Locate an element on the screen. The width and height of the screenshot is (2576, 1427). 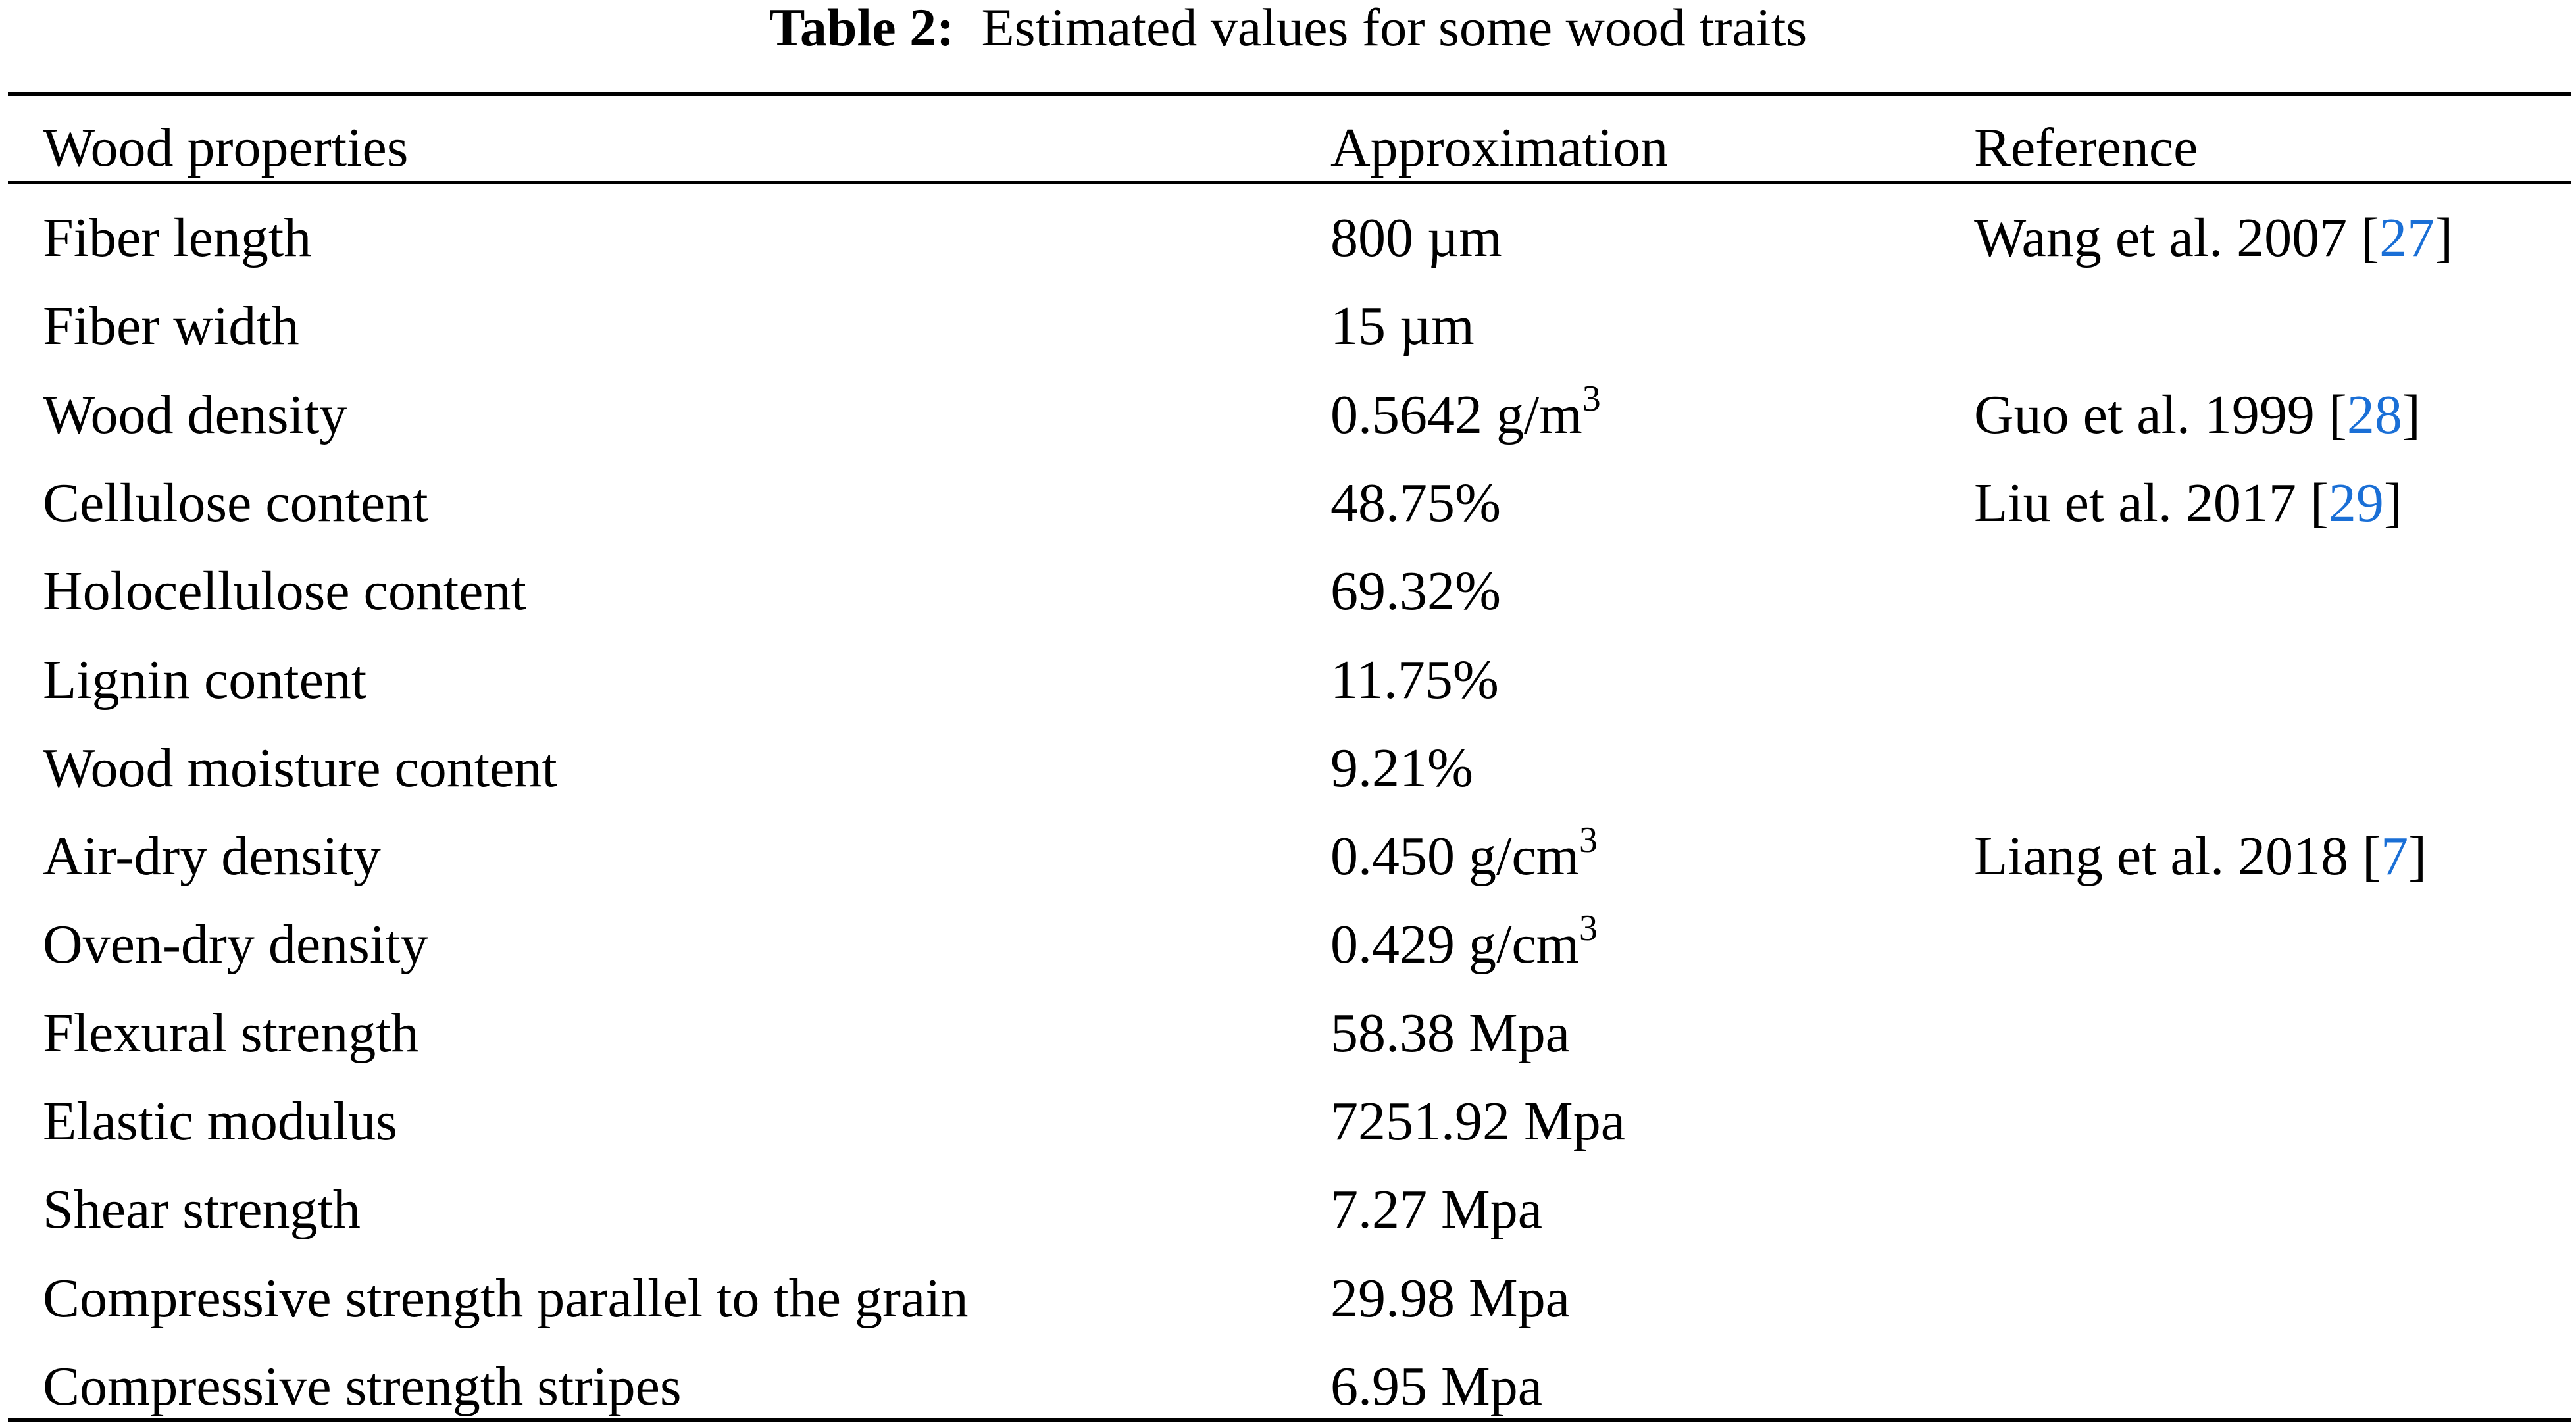
header-rule is located at coordinates (1289, 182).